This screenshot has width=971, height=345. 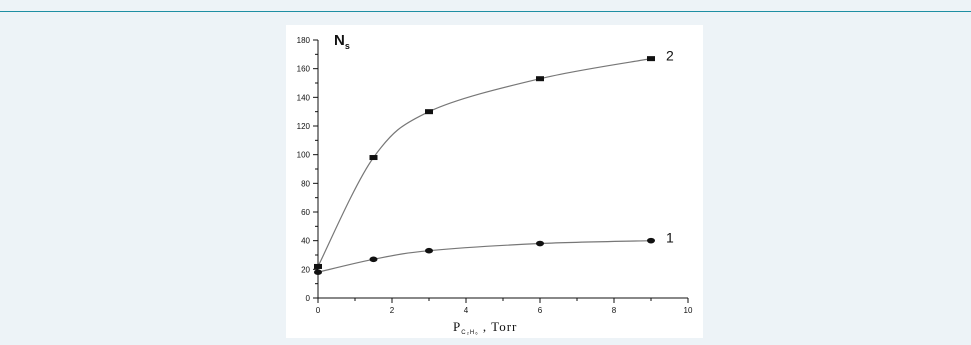 I want to click on y-tick-label: 20, so click(x=305, y=269).